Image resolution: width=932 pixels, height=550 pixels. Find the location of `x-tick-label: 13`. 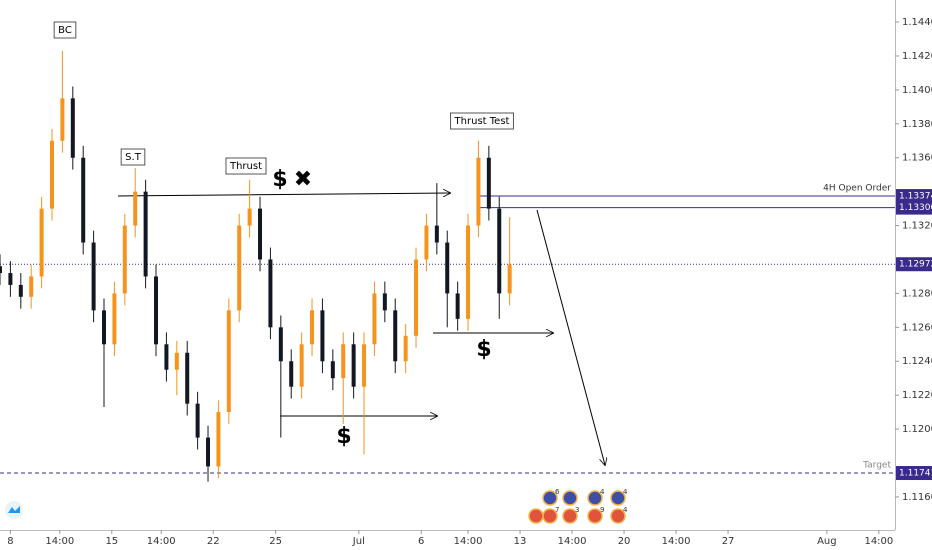

x-tick-label: 13 is located at coordinates (520, 541).